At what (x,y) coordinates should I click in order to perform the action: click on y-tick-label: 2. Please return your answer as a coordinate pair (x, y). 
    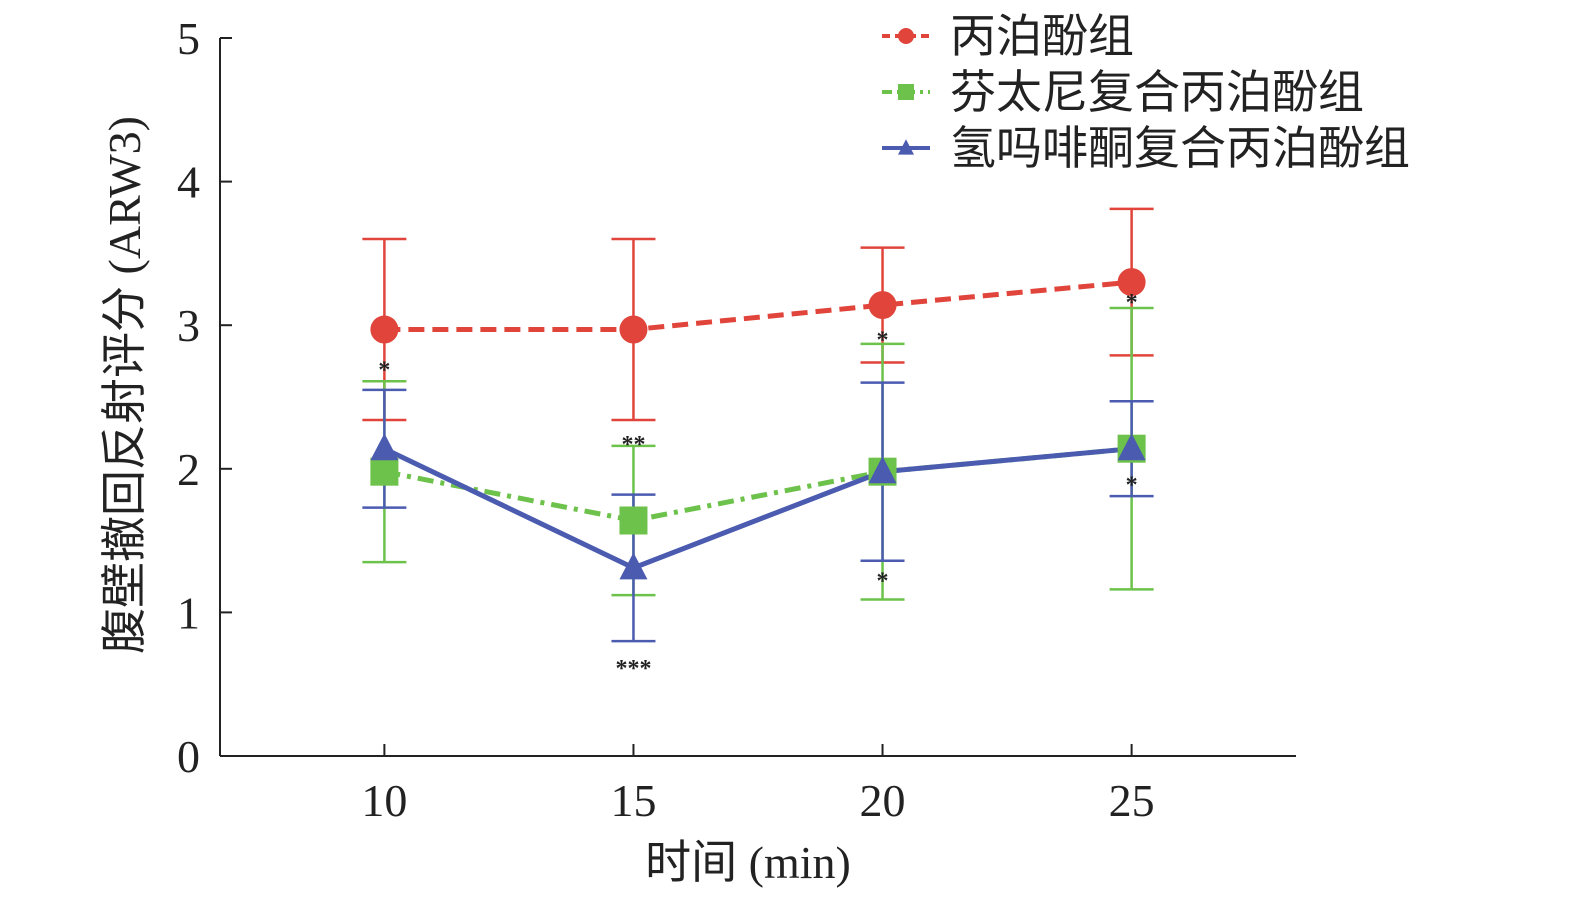
    Looking at the image, I should click on (188, 469).